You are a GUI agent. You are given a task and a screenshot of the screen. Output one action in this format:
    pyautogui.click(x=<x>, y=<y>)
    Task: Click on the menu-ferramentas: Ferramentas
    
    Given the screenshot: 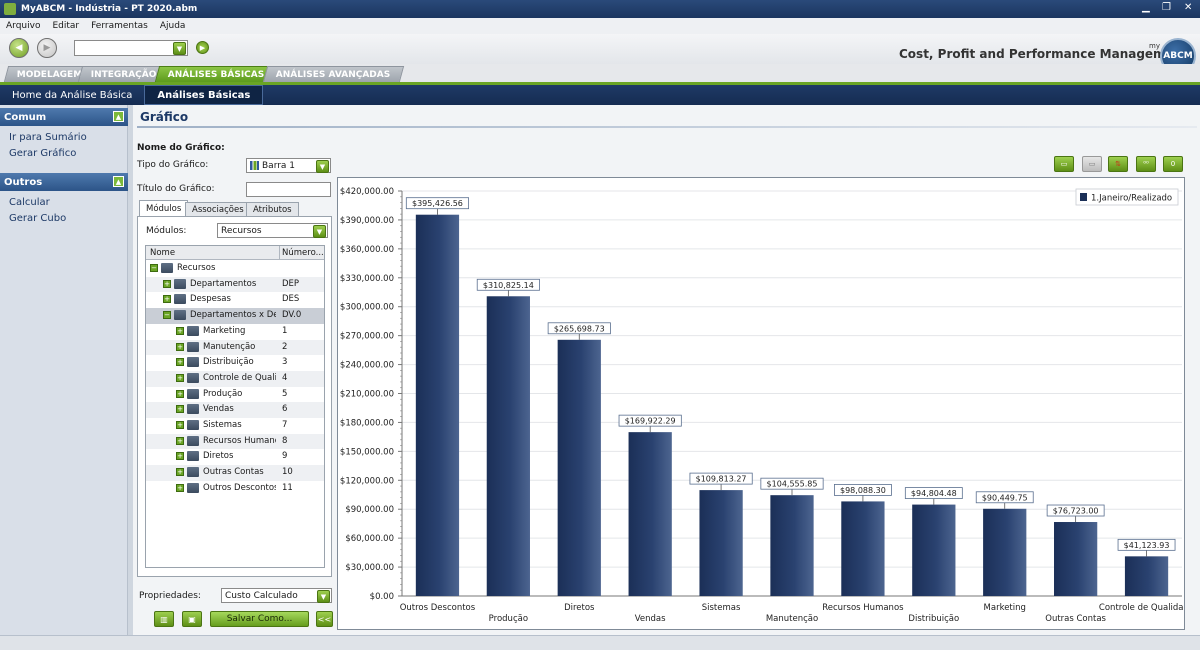 What is the action you would take?
    pyautogui.click(x=119, y=26)
    